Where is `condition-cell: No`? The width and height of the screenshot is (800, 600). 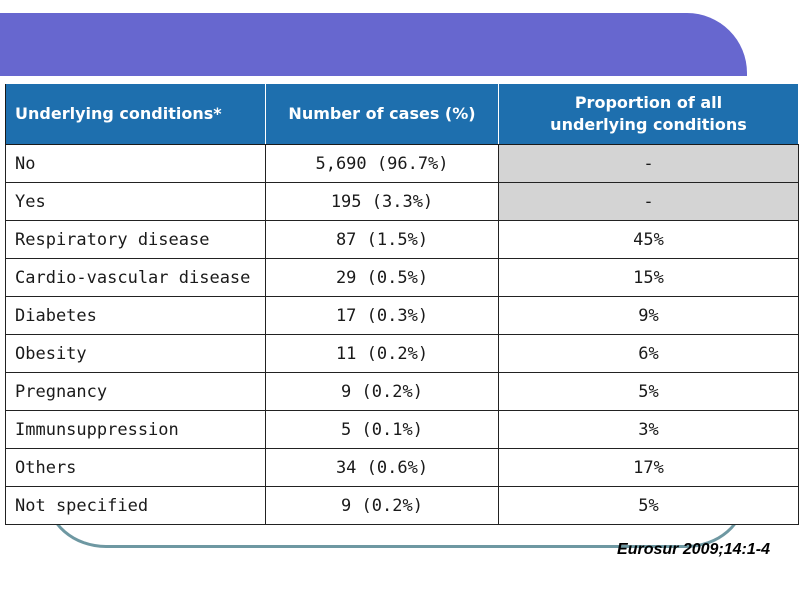
condition-cell: No is located at coordinates (135, 163).